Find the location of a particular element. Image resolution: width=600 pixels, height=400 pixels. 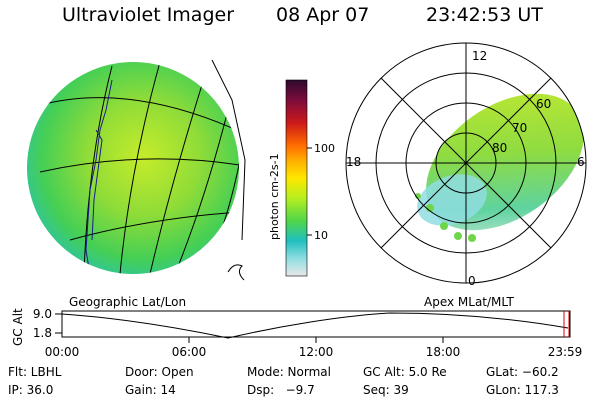

colorbar-tick-label: 10 is located at coordinates (321, 235).